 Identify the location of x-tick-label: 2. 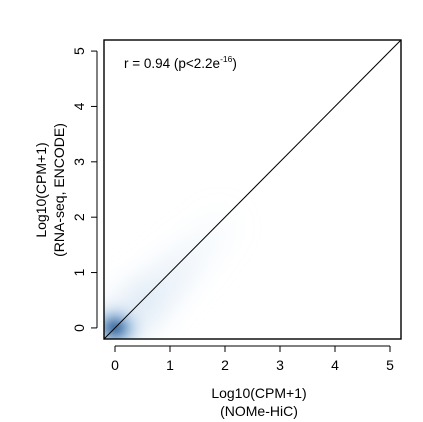
(225, 365).